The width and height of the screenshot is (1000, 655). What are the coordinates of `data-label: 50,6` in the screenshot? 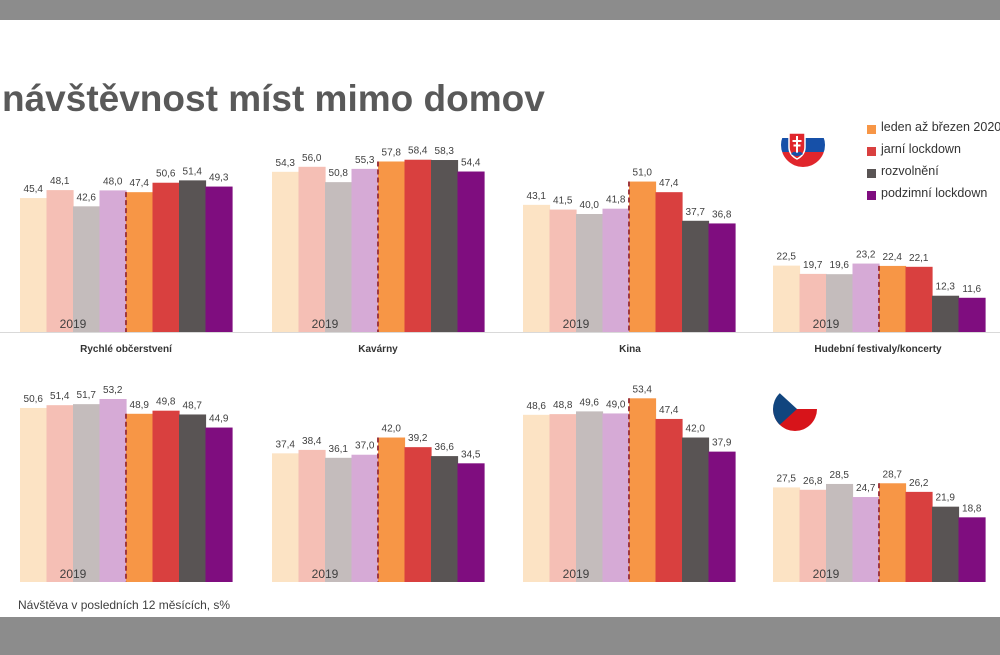 It's located at (166, 174).